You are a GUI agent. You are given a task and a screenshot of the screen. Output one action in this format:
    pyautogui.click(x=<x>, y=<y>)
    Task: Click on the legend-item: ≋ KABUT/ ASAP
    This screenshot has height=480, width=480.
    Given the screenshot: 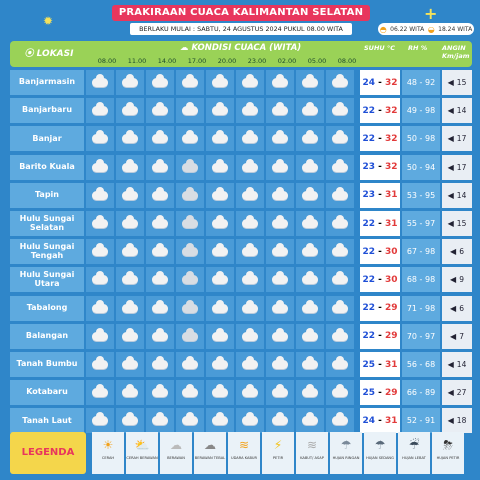 What is the action you would take?
    pyautogui.click(x=312, y=453)
    